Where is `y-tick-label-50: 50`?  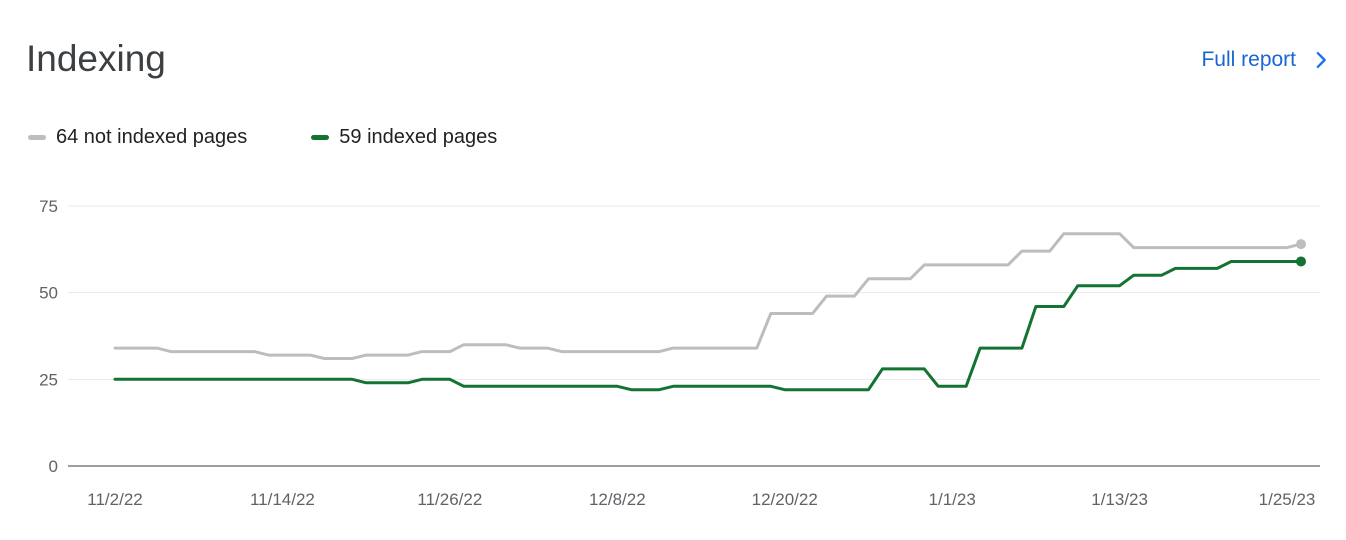
y-tick-label-50: 50 is located at coordinates (48, 293).